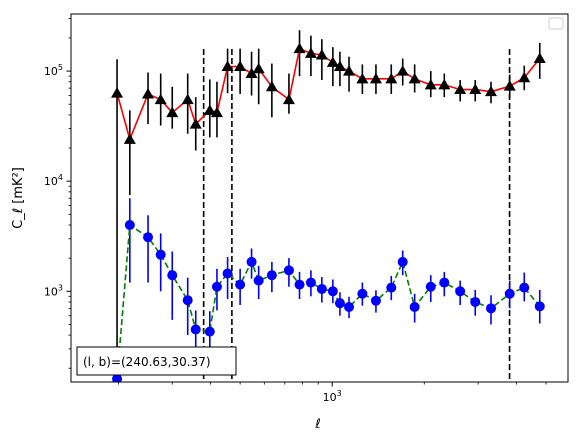 The height and width of the screenshot is (441, 580). Describe the element at coordinates (160, 254) in the screenshot. I see `marker-circle-s1-p3` at that location.